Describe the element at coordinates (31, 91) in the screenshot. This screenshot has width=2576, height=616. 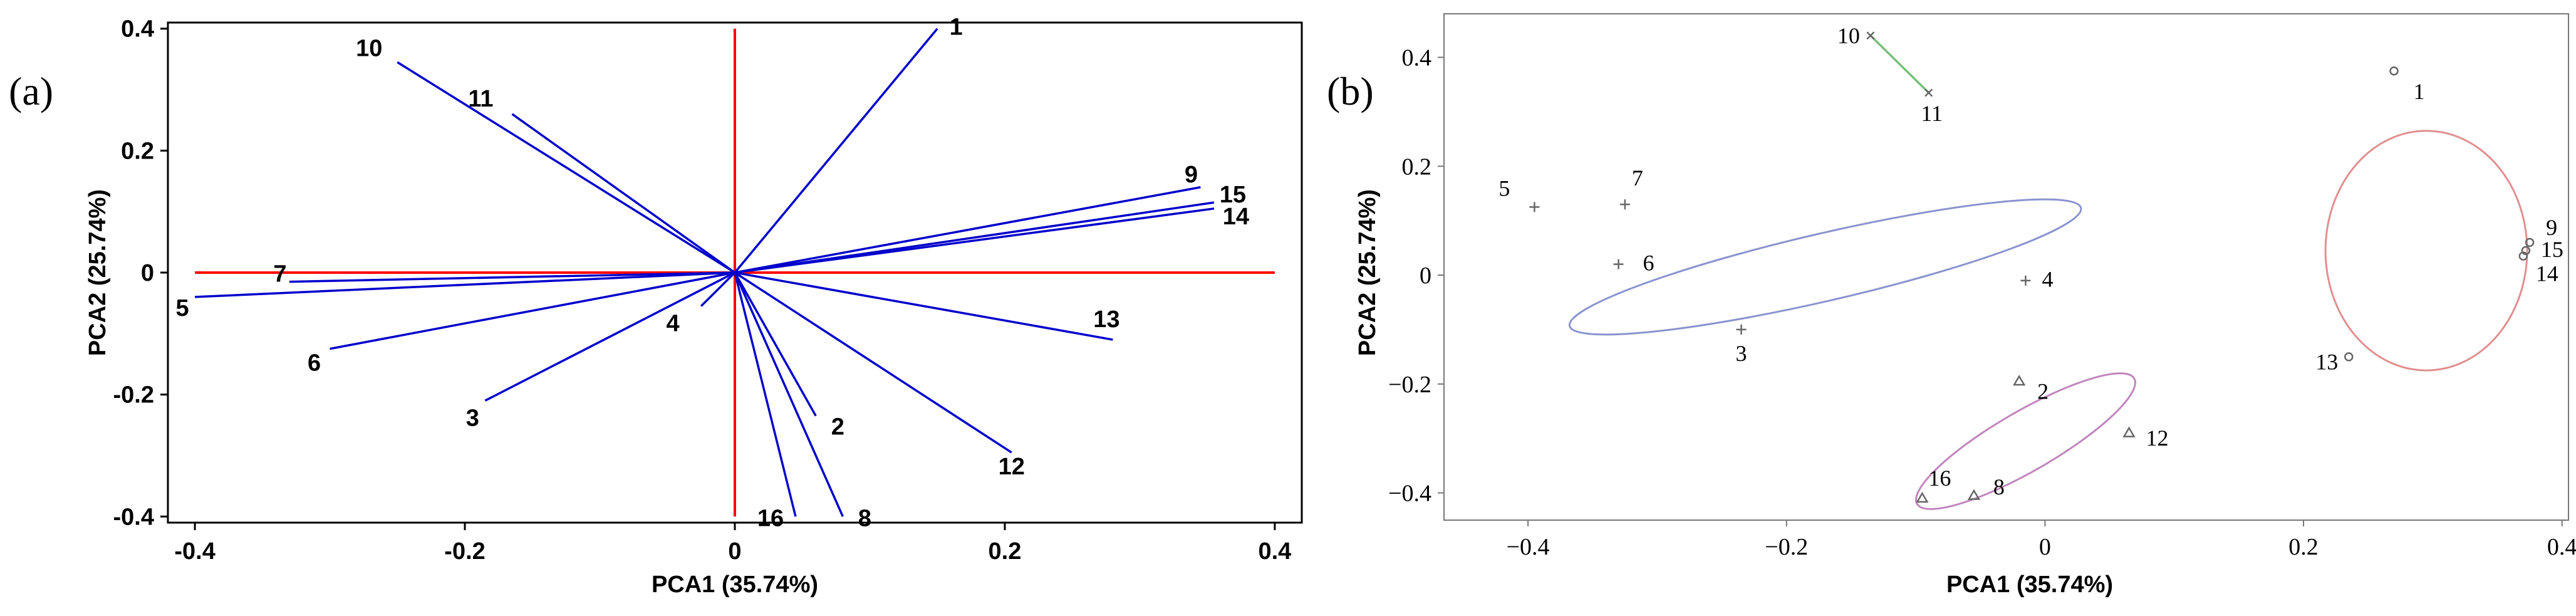
I see `panel-a-label: (a)` at that location.